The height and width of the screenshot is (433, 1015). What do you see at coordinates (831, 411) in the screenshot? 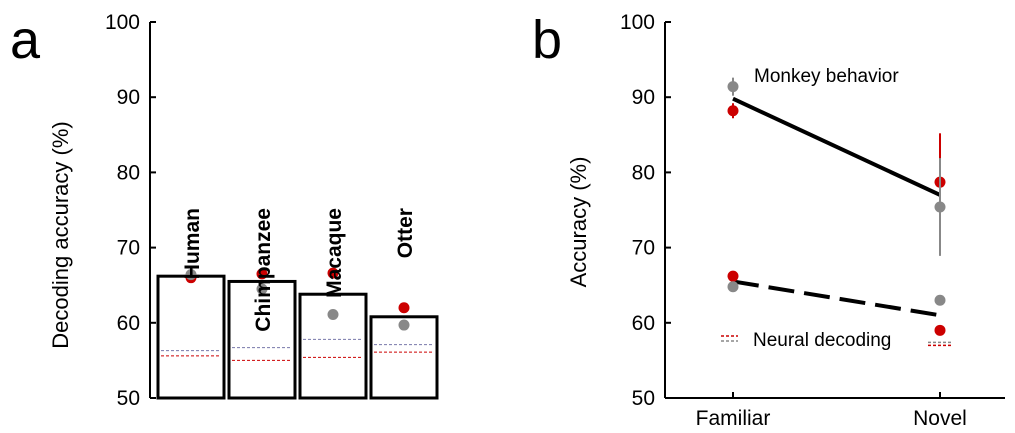
I see `panel-b-xticks: Familiar Novel` at bounding box center [831, 411].